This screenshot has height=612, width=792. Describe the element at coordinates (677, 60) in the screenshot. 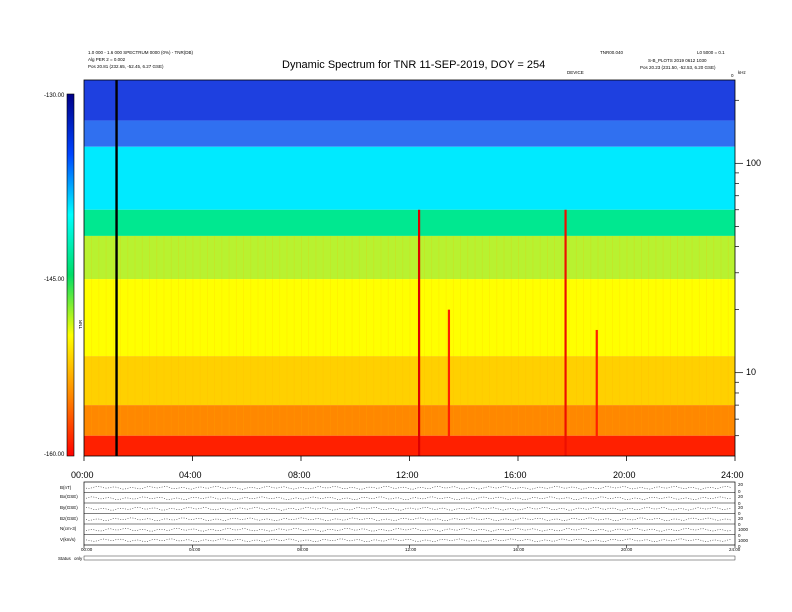

I see `header-right-line3: S-B_PLOTS 2019 0612 1030` at that location.